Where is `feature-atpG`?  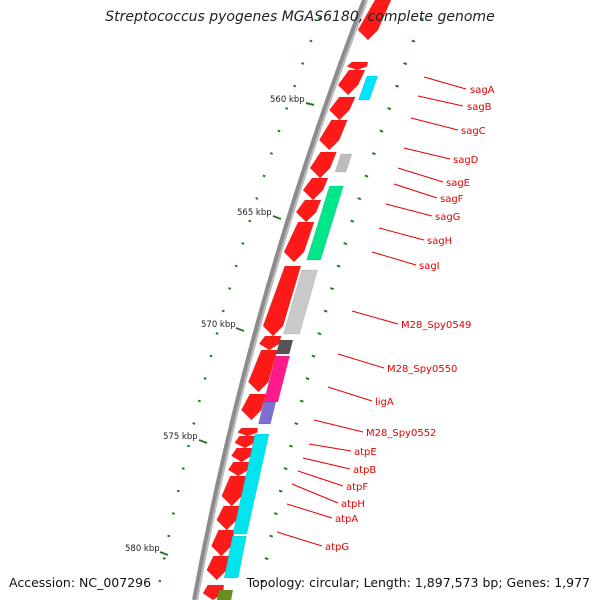
feature-atpG is located at coordinates (235, 557).